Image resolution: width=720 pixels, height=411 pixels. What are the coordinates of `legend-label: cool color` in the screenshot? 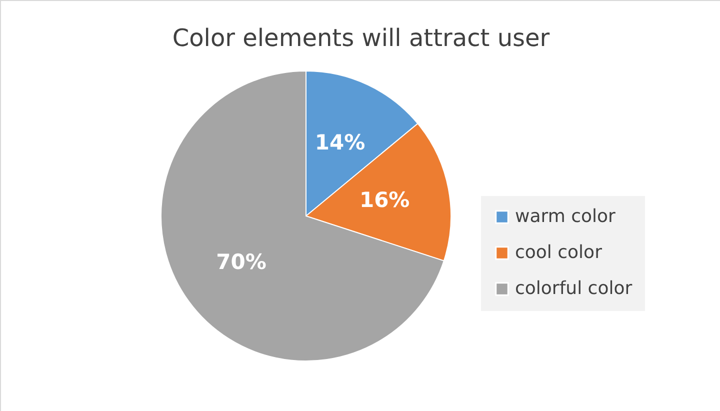 It's located at (559, 252).